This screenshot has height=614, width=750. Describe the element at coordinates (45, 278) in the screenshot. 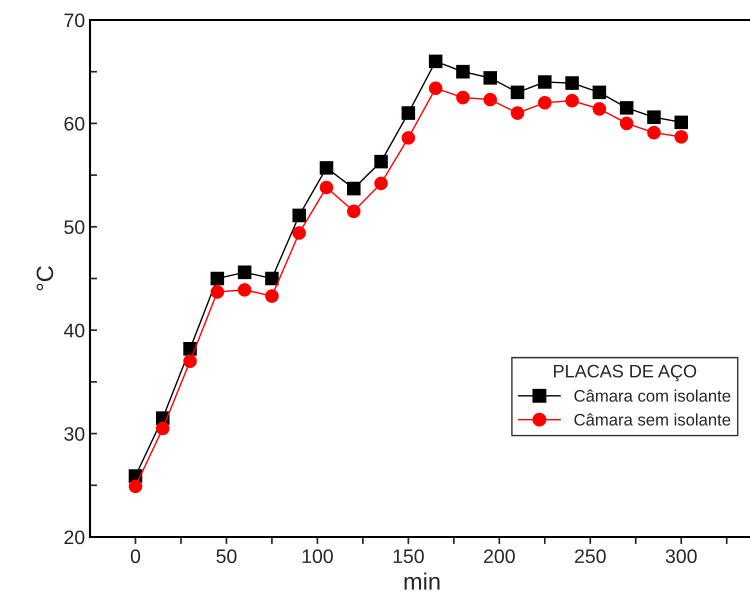

I see `y-axis-title: °C` at that location.